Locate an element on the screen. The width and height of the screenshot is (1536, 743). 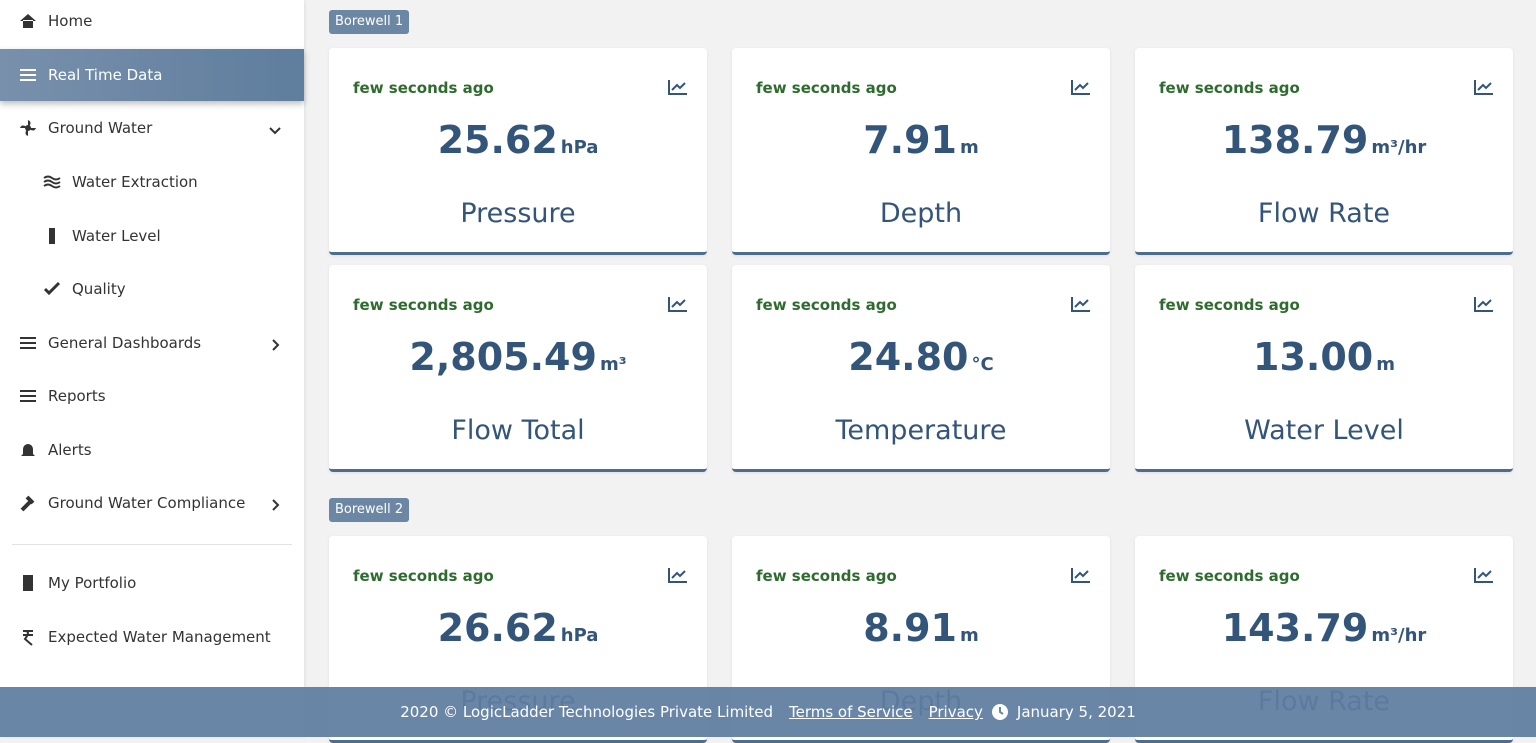
metric-label: Temperature is located at coordinates (921, 430).